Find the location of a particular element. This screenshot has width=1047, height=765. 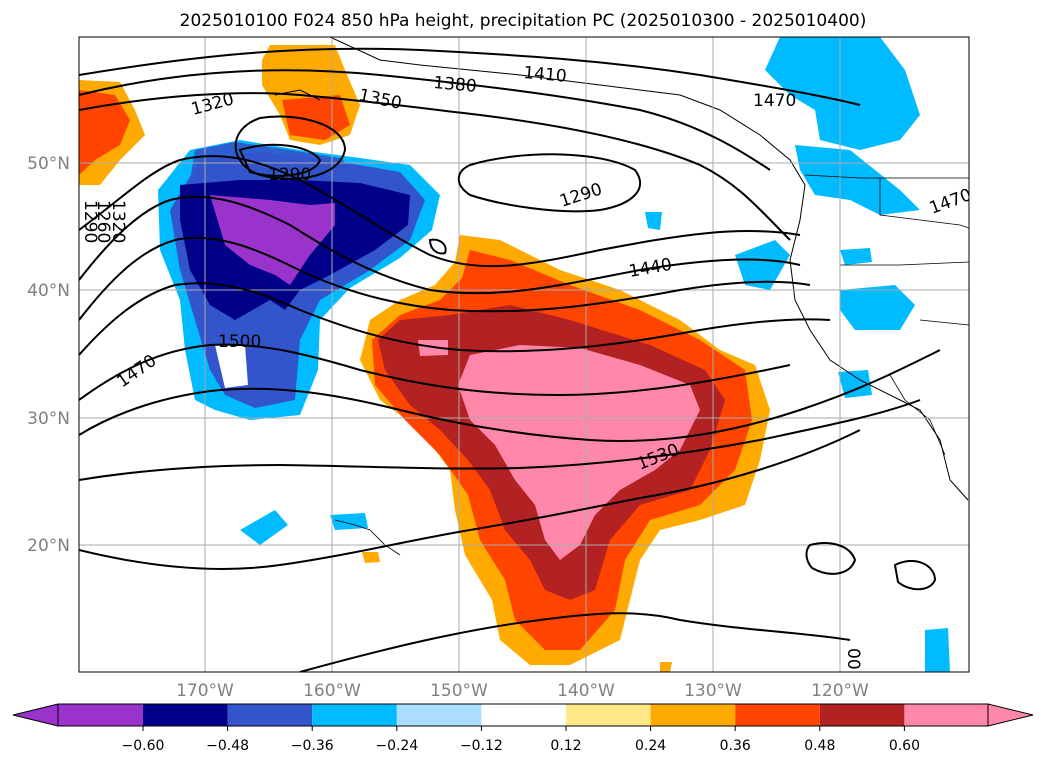

lat-label: 30°N is located at coordinates (48, 419).